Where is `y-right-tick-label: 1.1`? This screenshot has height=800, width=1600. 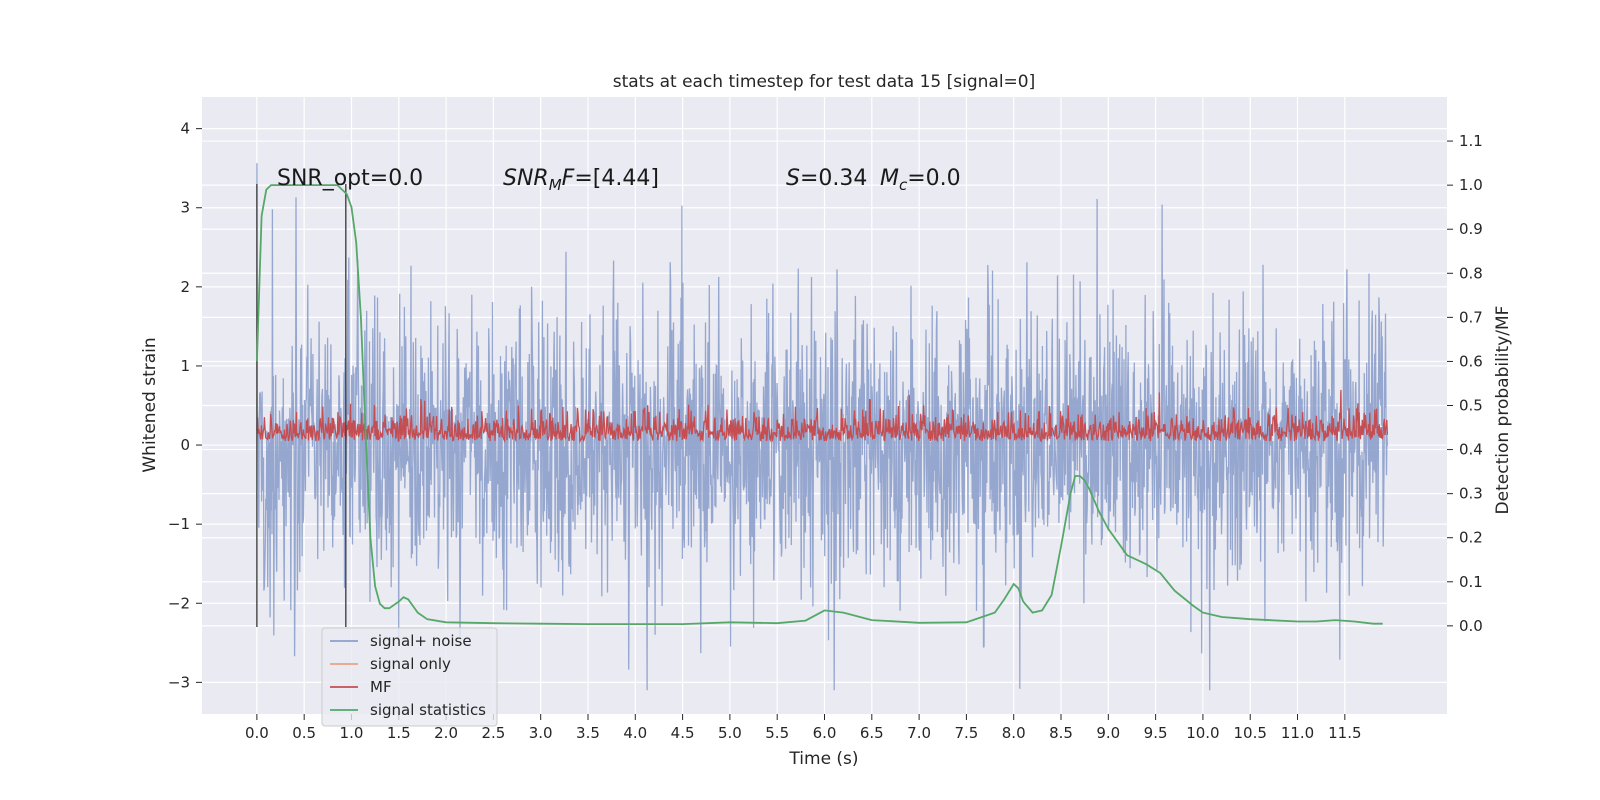 y-right-tick-label: 1.1 is located at coordinates (1471, 141).